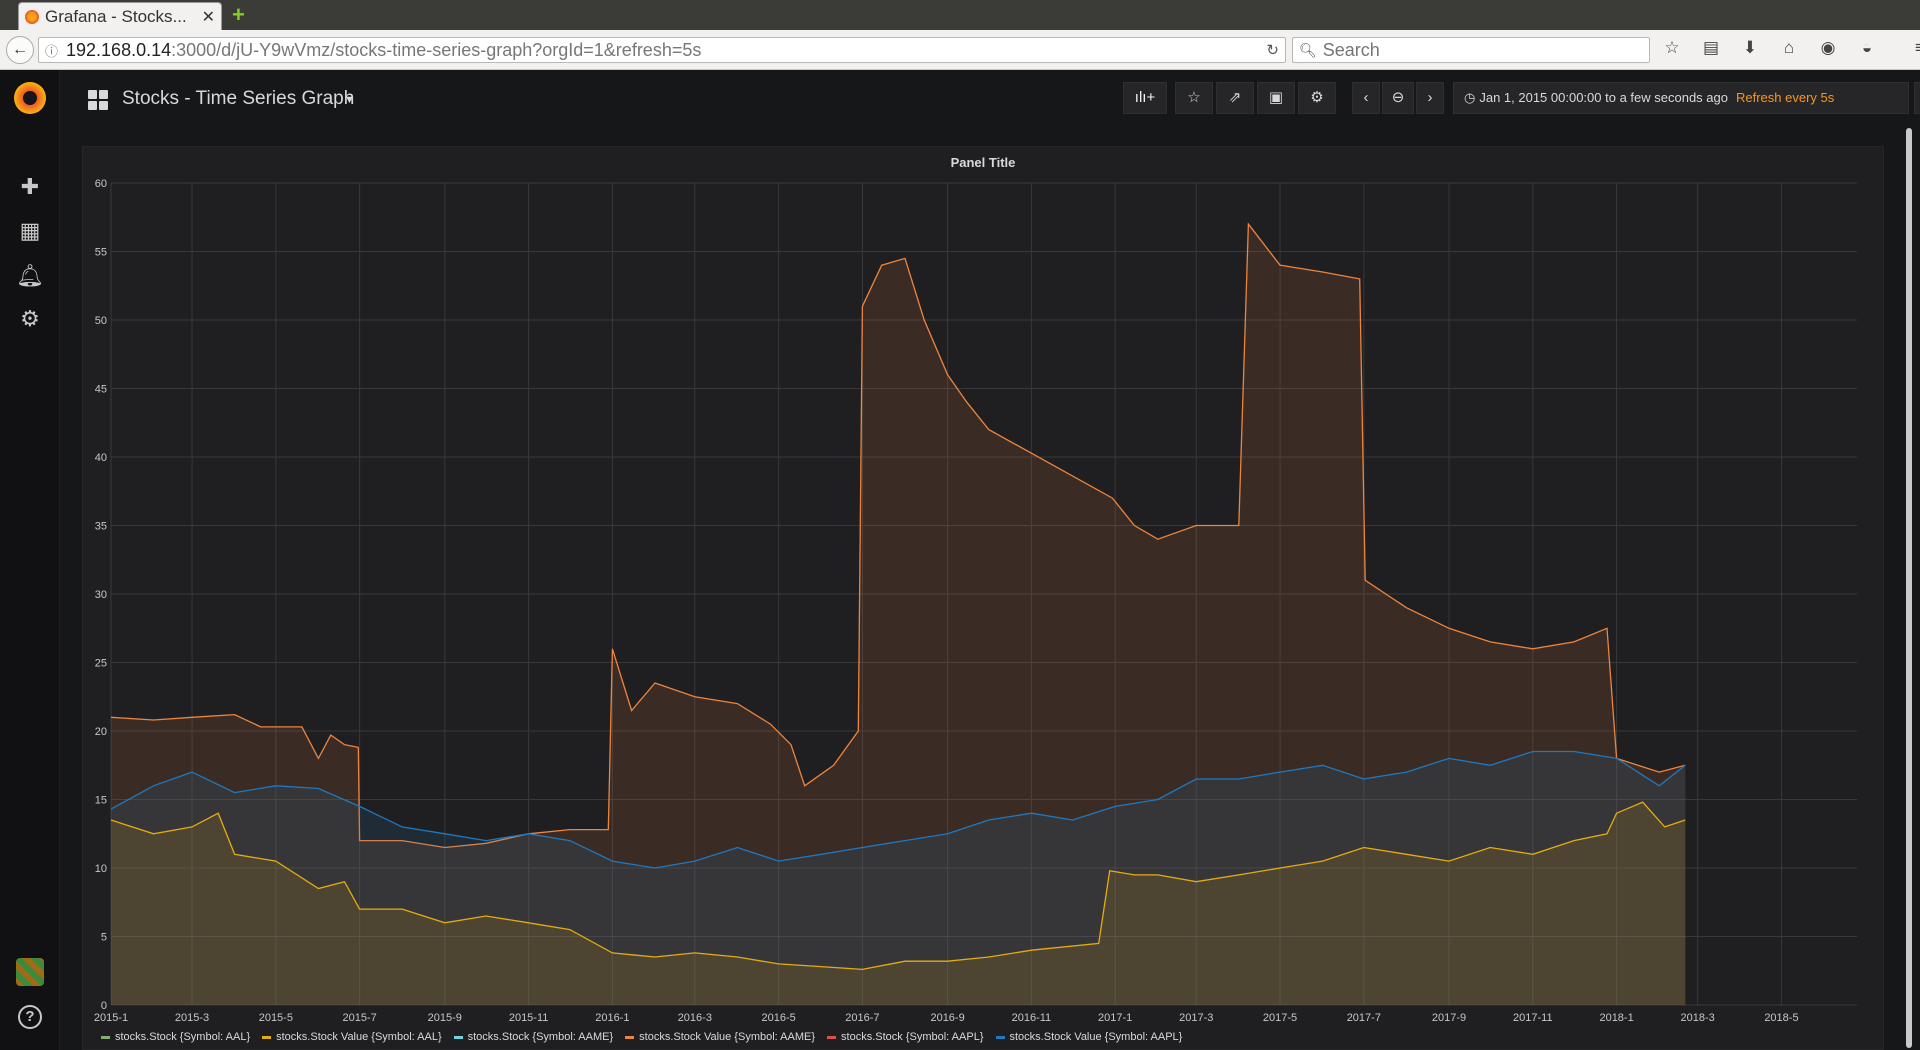 This screenshot has height=1050, width=1920. I want to click on save-dashboard-button: ▣, so click(1276, 98).